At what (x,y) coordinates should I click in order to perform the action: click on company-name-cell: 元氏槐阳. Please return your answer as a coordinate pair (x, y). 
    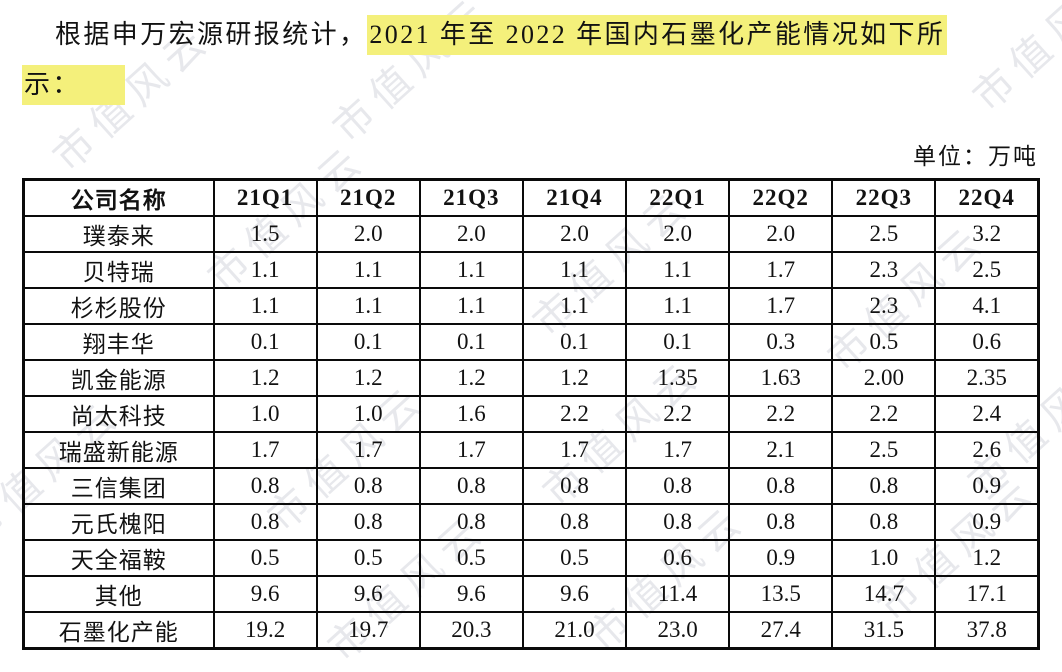
    Looking at the image, I should click on (118, 522).